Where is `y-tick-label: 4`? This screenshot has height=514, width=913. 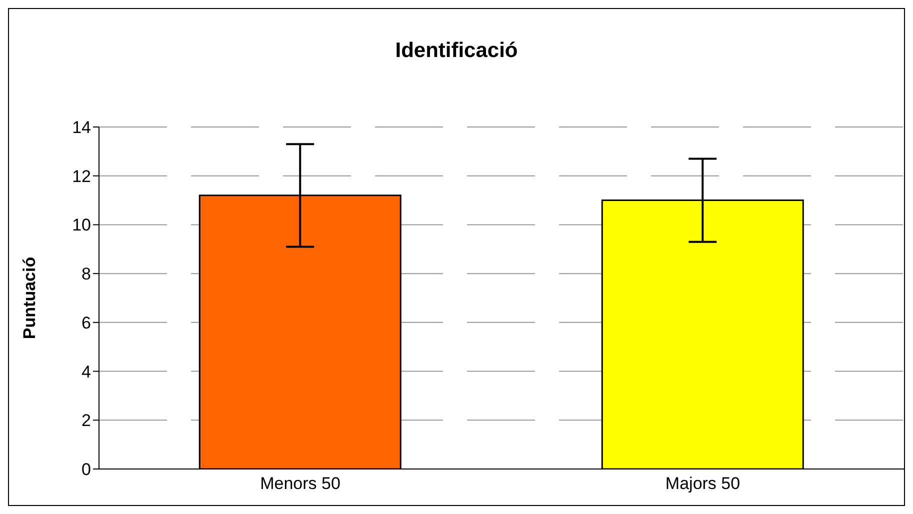 y-tick-label: 4 is located at coordinates (86, 372).